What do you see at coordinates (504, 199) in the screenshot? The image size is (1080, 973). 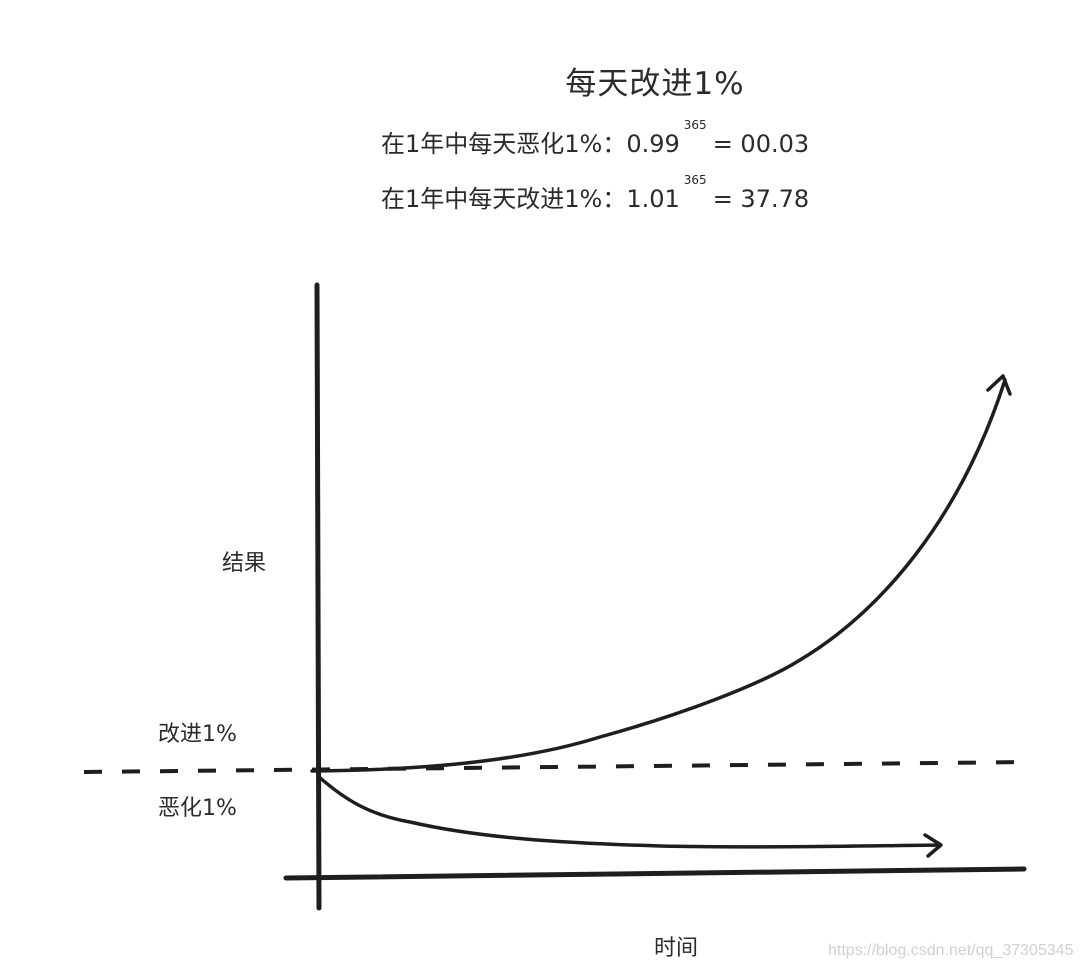 I see `formula-improve-prefix: 在1年中每天改进1%：` at bounding box center [504, 199].